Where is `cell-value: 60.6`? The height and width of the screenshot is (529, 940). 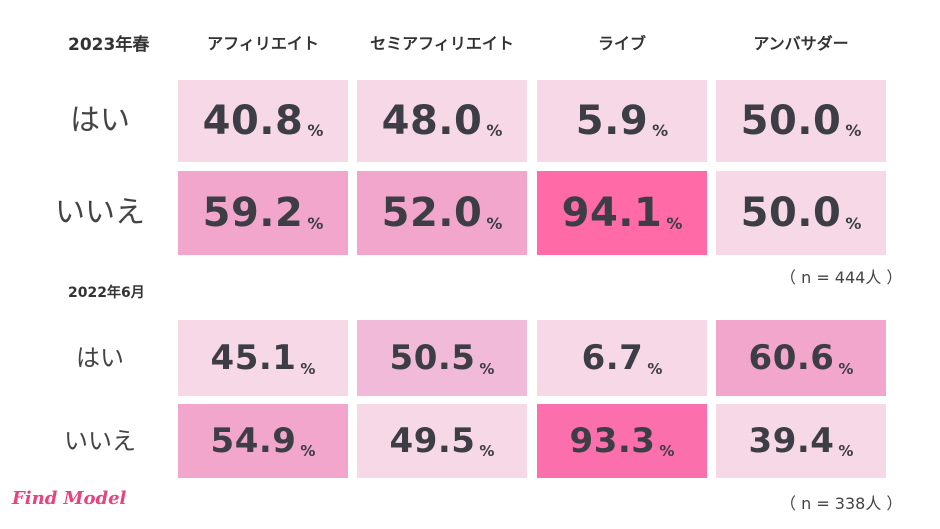 cell-value: 60.6 is located at coordinates (791, 358).